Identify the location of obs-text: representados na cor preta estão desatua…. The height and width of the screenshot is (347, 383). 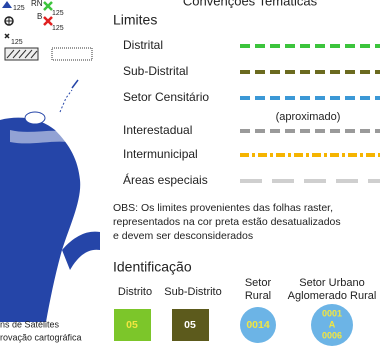
(227, 222).